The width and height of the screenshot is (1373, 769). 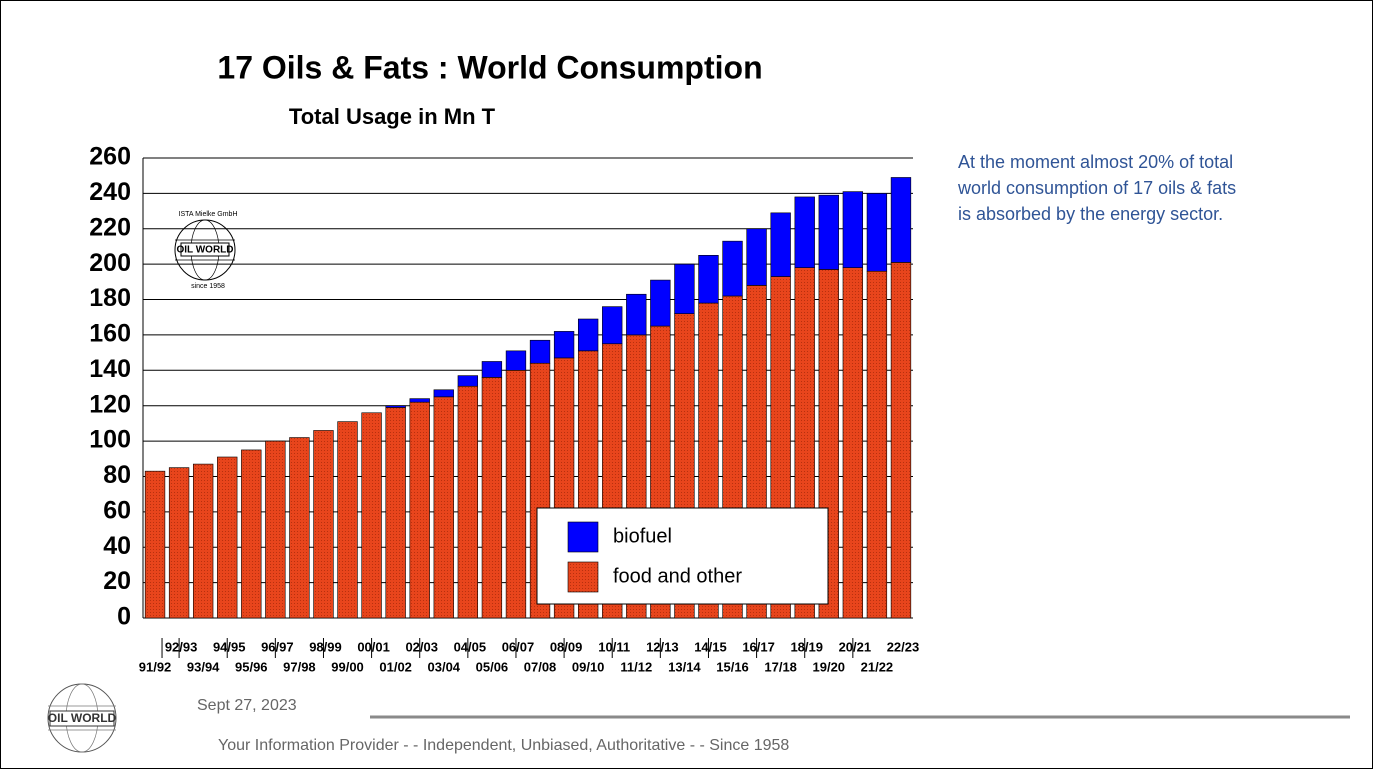 What do you see at coordinates (110, 157) in the screenshot?
I see `y-tick-label: 260` at bounding box center [110, 157].